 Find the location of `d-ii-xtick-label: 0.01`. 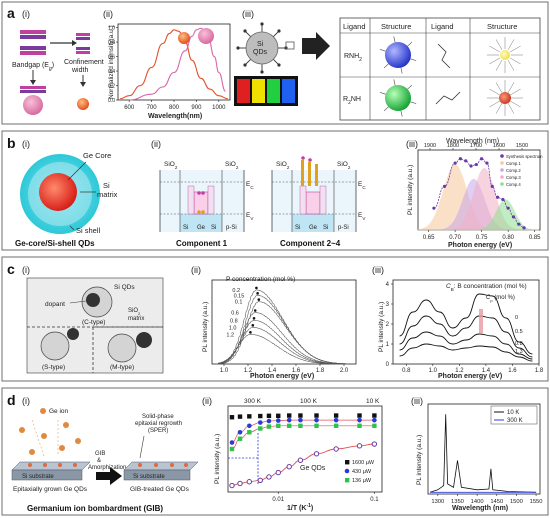

d-ii-xtick-label: 0.01 is located at coordinates (278, 500).